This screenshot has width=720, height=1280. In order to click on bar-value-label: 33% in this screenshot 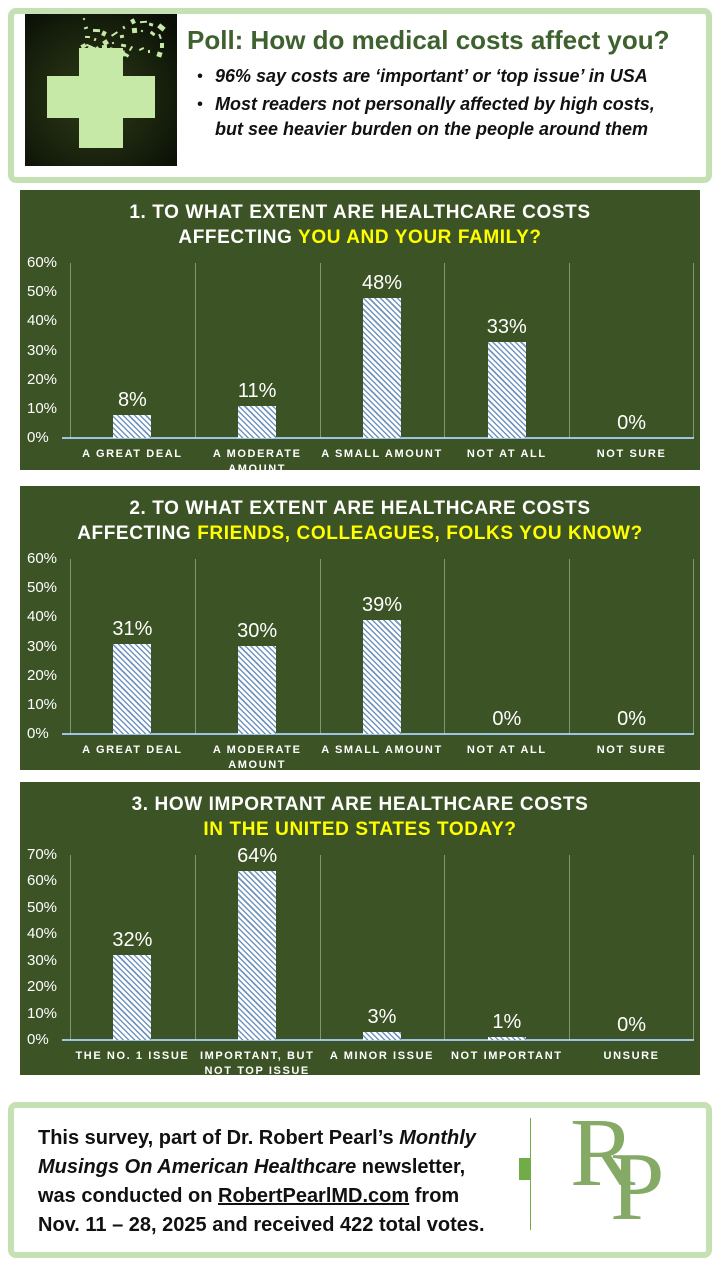, I will do `click(506, 327)`.